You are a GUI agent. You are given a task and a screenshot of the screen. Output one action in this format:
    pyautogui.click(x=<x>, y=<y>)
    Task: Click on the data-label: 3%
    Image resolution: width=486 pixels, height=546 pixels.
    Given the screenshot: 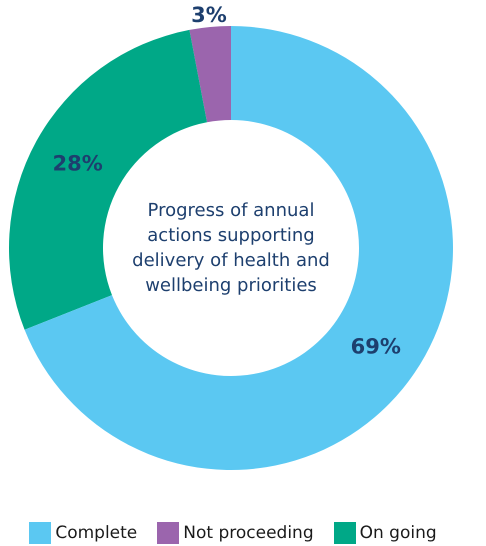 What is the action you would take?
    pyautogui.click(x=209, y=15)
    